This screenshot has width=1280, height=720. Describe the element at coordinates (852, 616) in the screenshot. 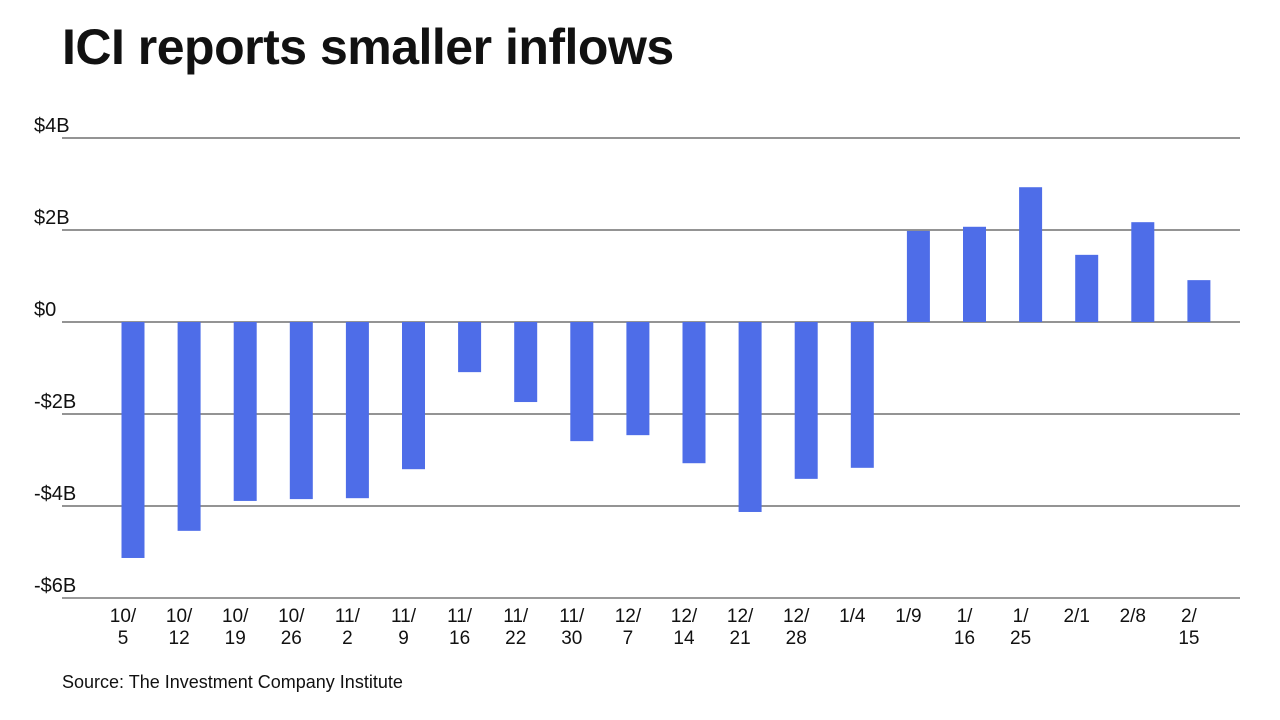

I see `x-tick-label: 1/4` at that location.